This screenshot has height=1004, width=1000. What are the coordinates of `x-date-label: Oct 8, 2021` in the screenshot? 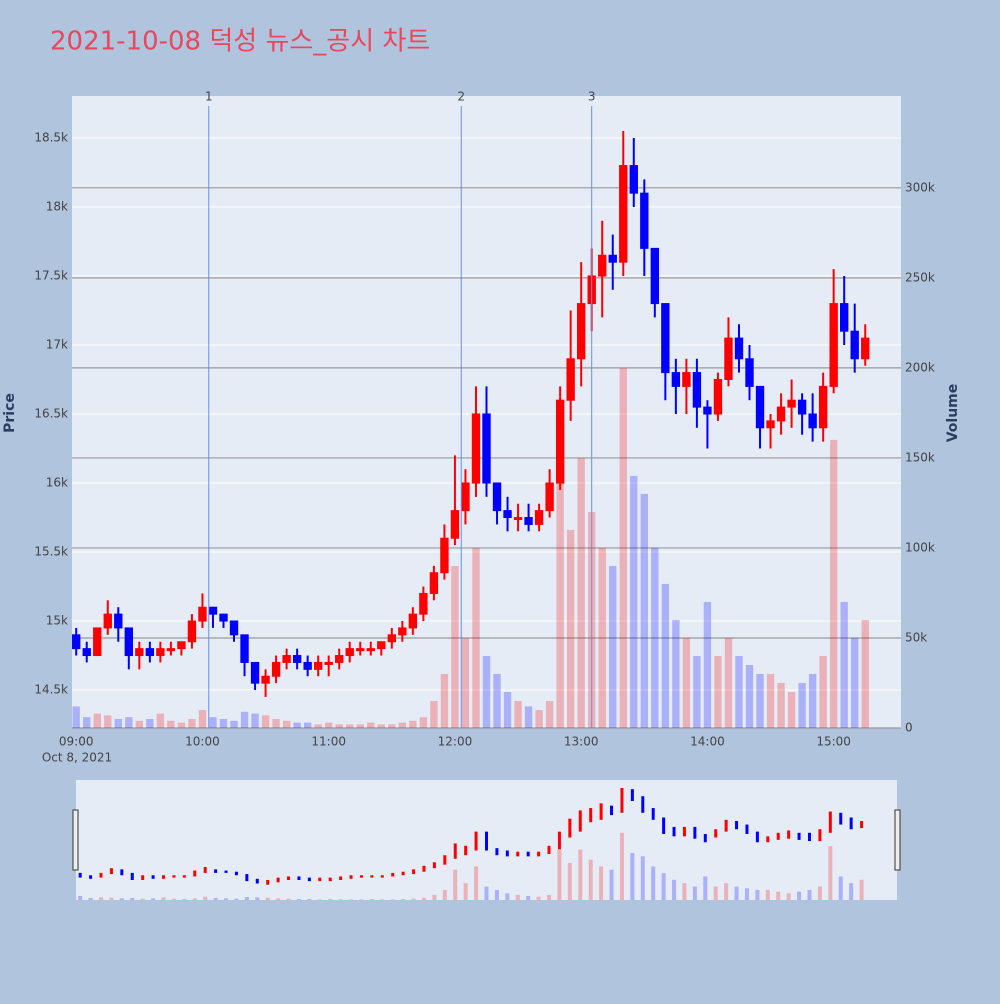 It's located at (77, 758).